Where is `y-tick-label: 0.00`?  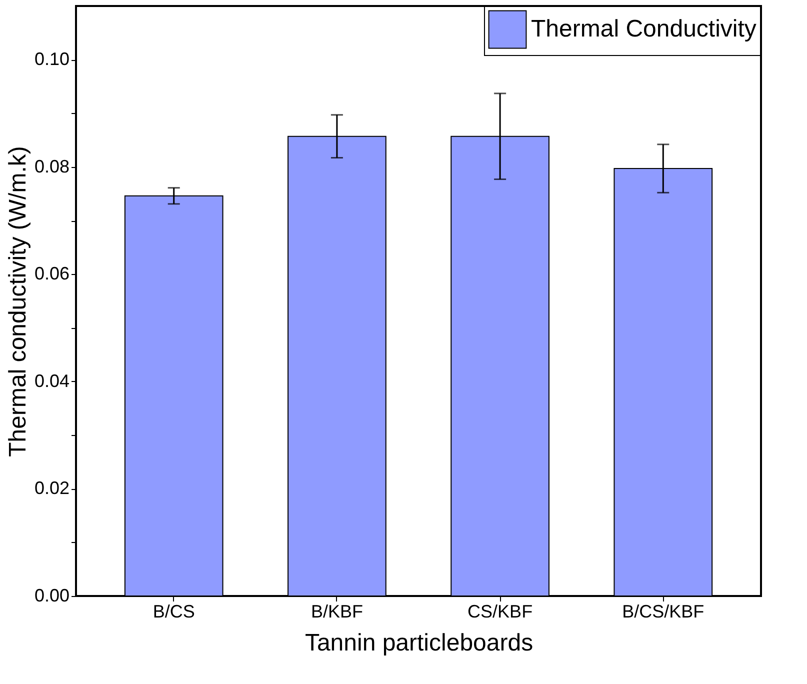
y-tick-label: 0.00 is located at coordinates (52, 596).